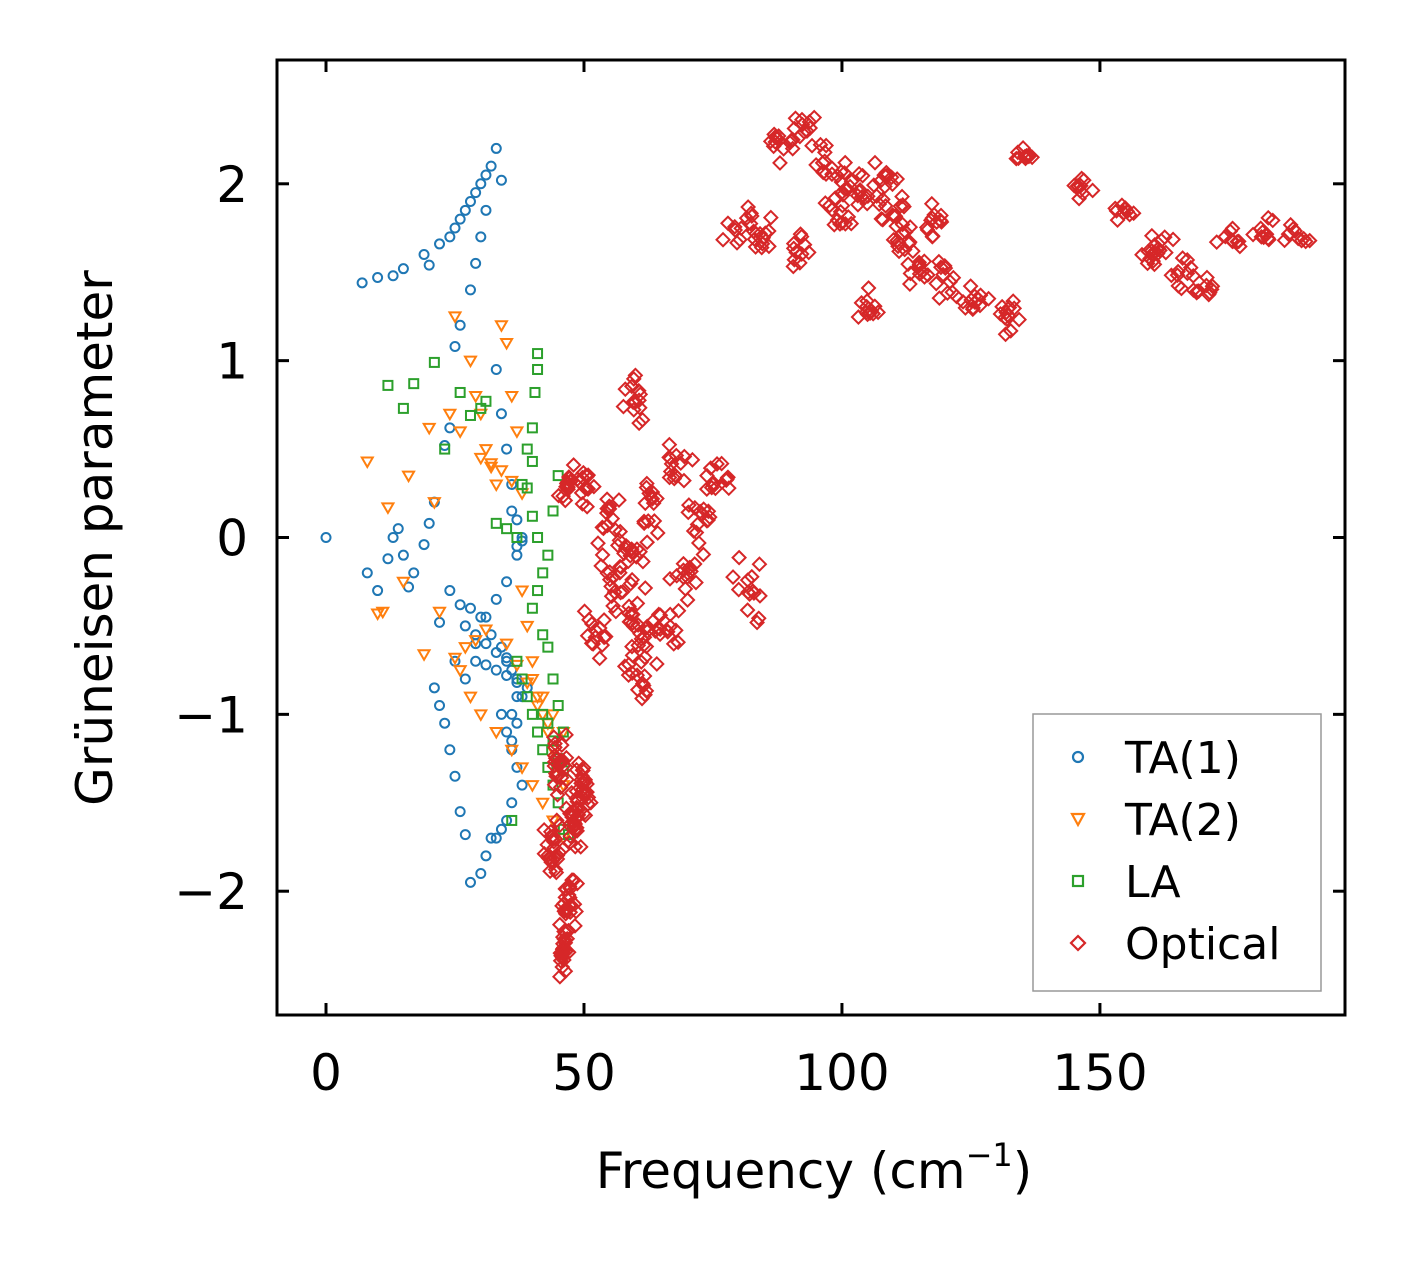  Describe the element at coordinates (1126, 882) in the screenshot. I see `legend-item-la: LA` at that location.